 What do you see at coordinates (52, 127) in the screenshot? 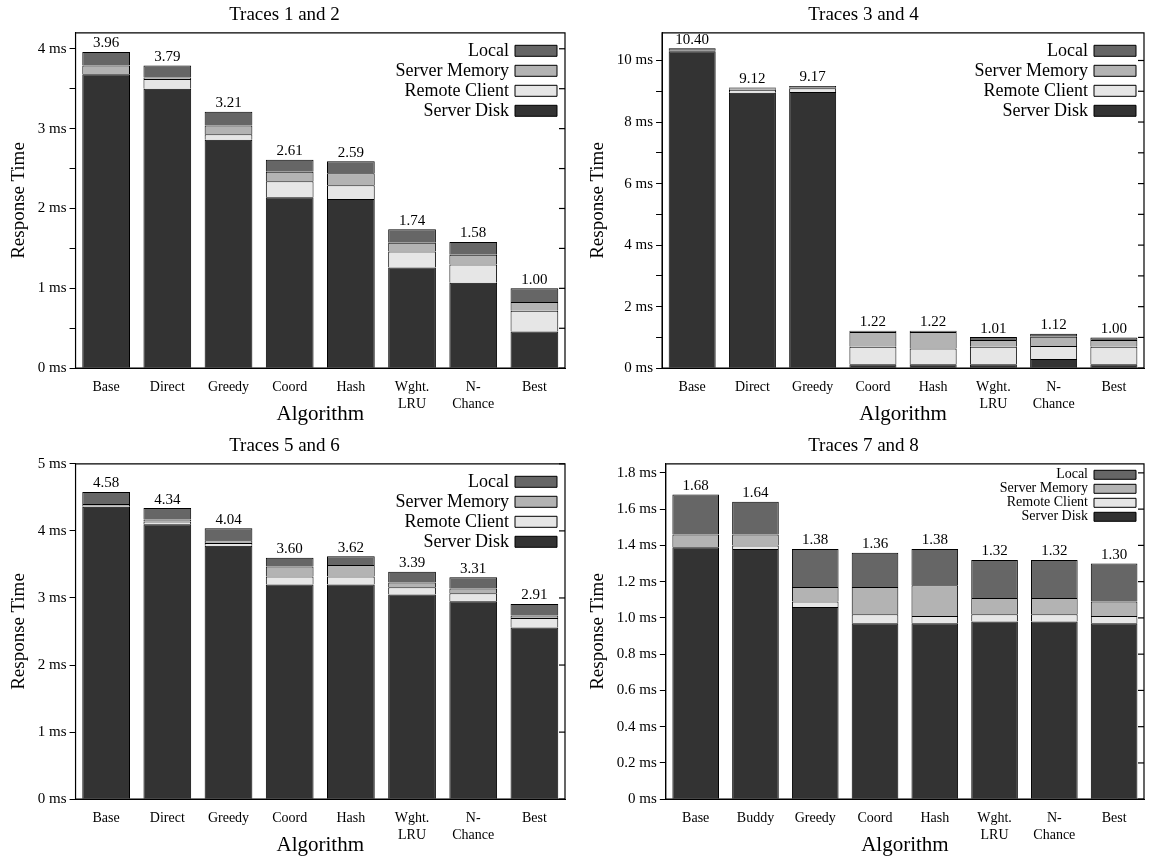
I see `y-tick-label: 3 ms` at bounding box center [52, 127].